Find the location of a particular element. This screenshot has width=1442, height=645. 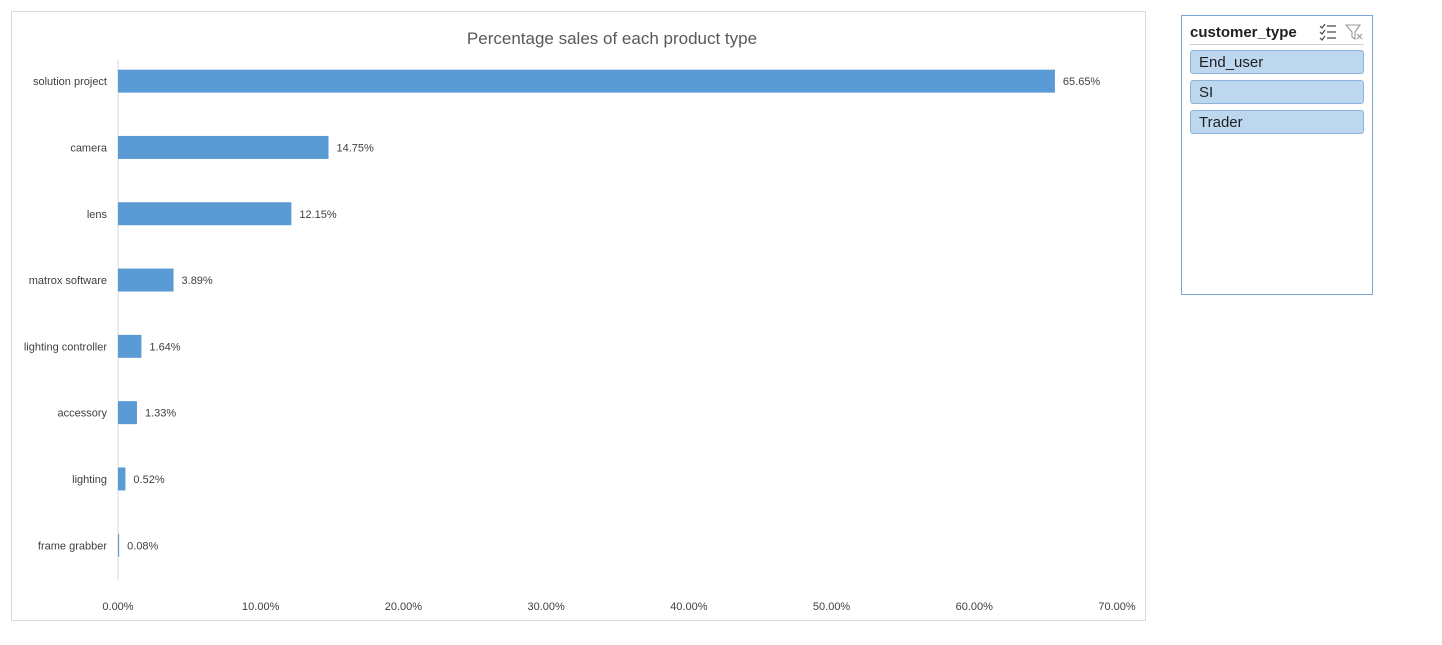

x-tick-label: 60.00% is located at coordinates (975, 607).